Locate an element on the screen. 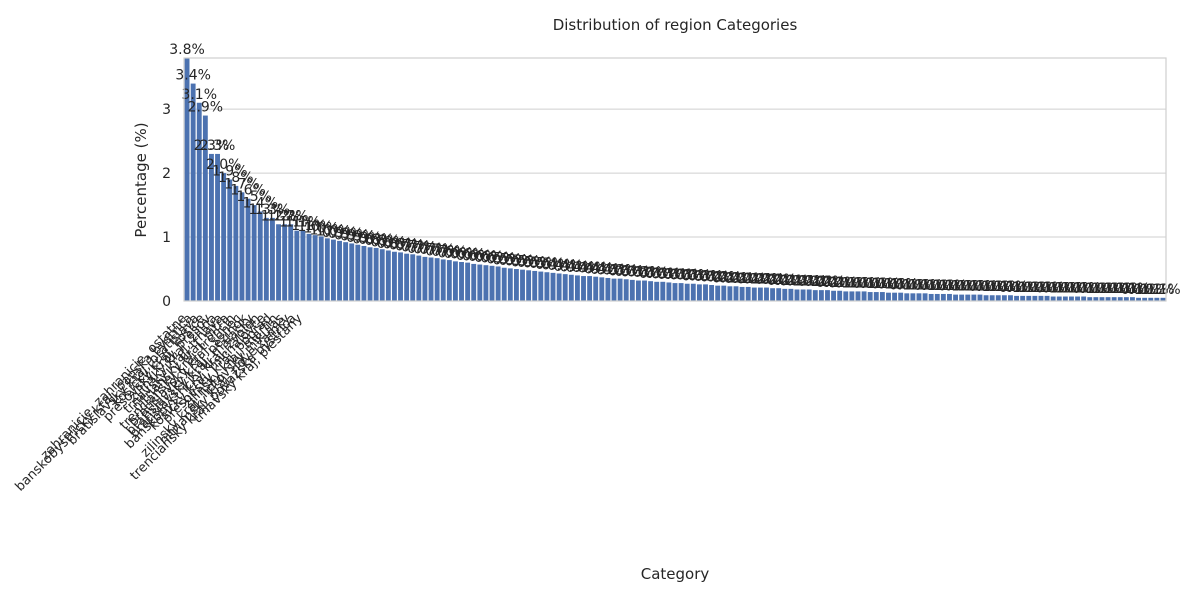 This screenshot has height=600, width=1200. chart-title: Distribution of region Categories is located at coordinates (675, 25).